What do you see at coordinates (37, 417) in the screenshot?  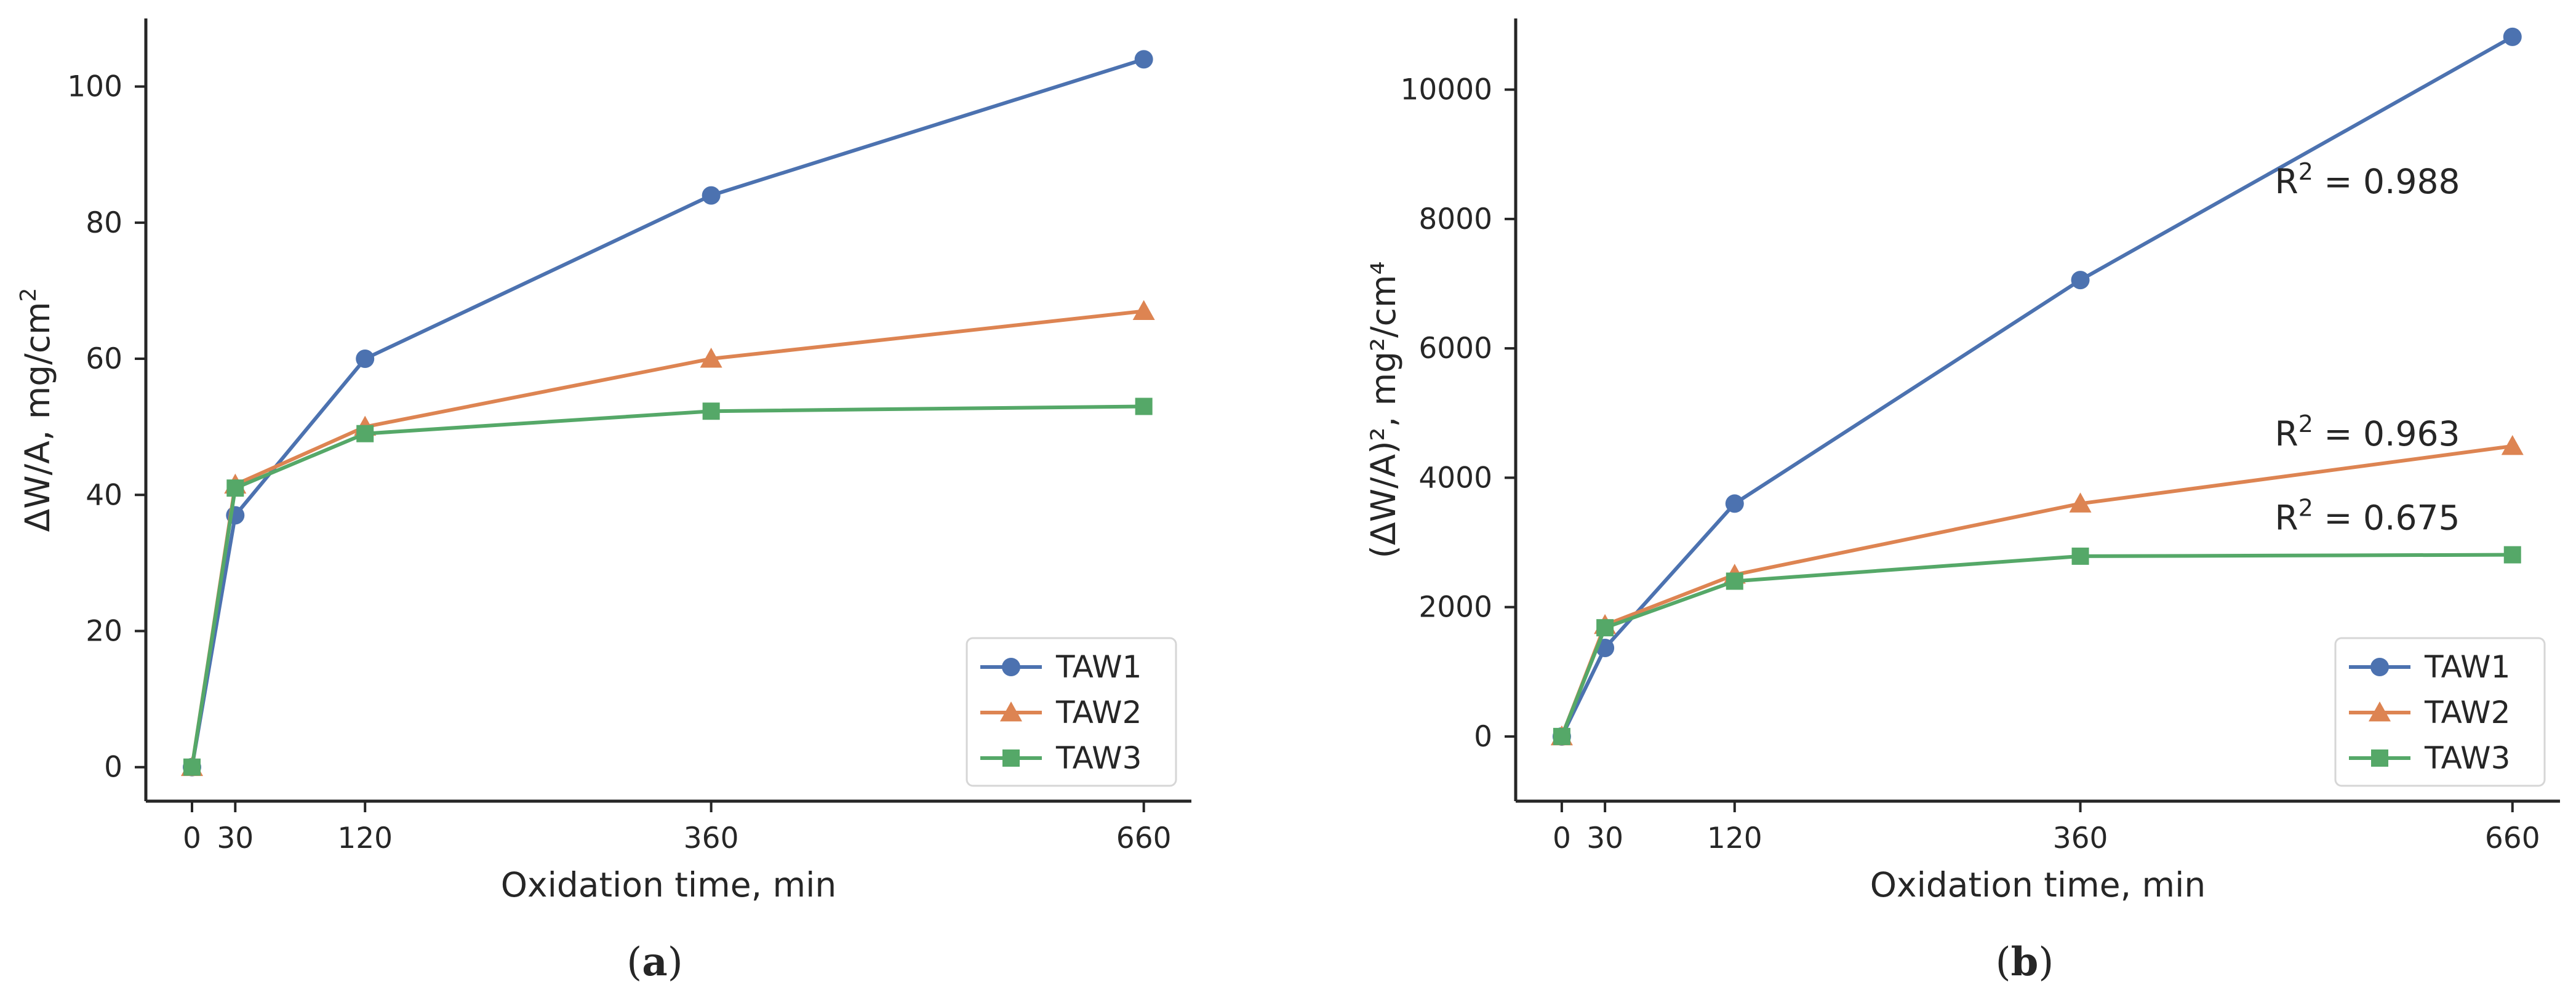 I see `y-axis-label-text: ΔW/A, mg/cm` at bounding box center [37, 417].